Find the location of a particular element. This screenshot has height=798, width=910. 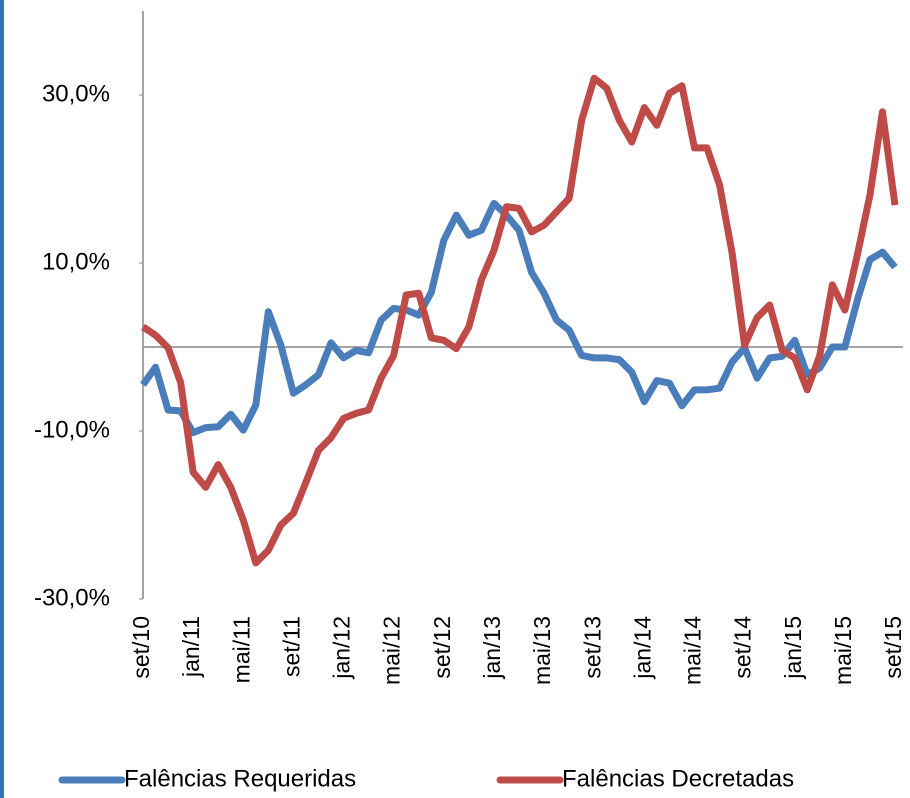

frame-border is located at coordinates (2, 399).